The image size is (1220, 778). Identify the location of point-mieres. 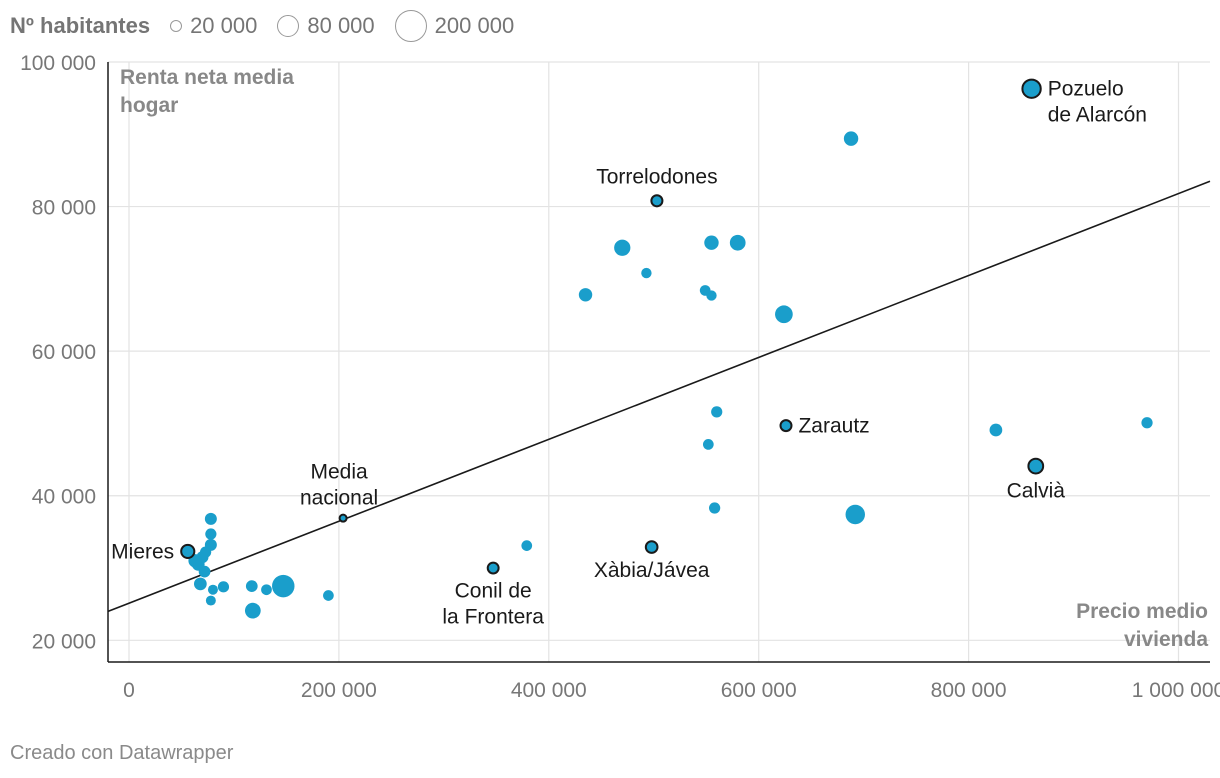
(188, 551).